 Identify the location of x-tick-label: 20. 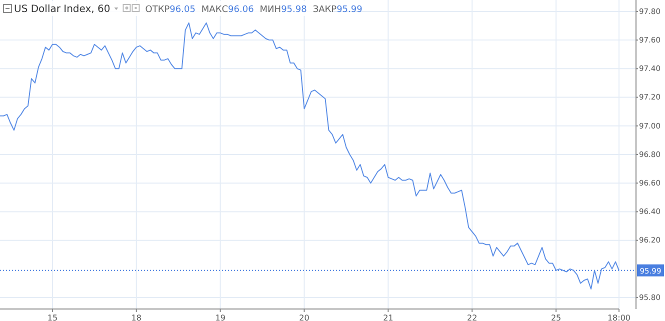
(304, 317).